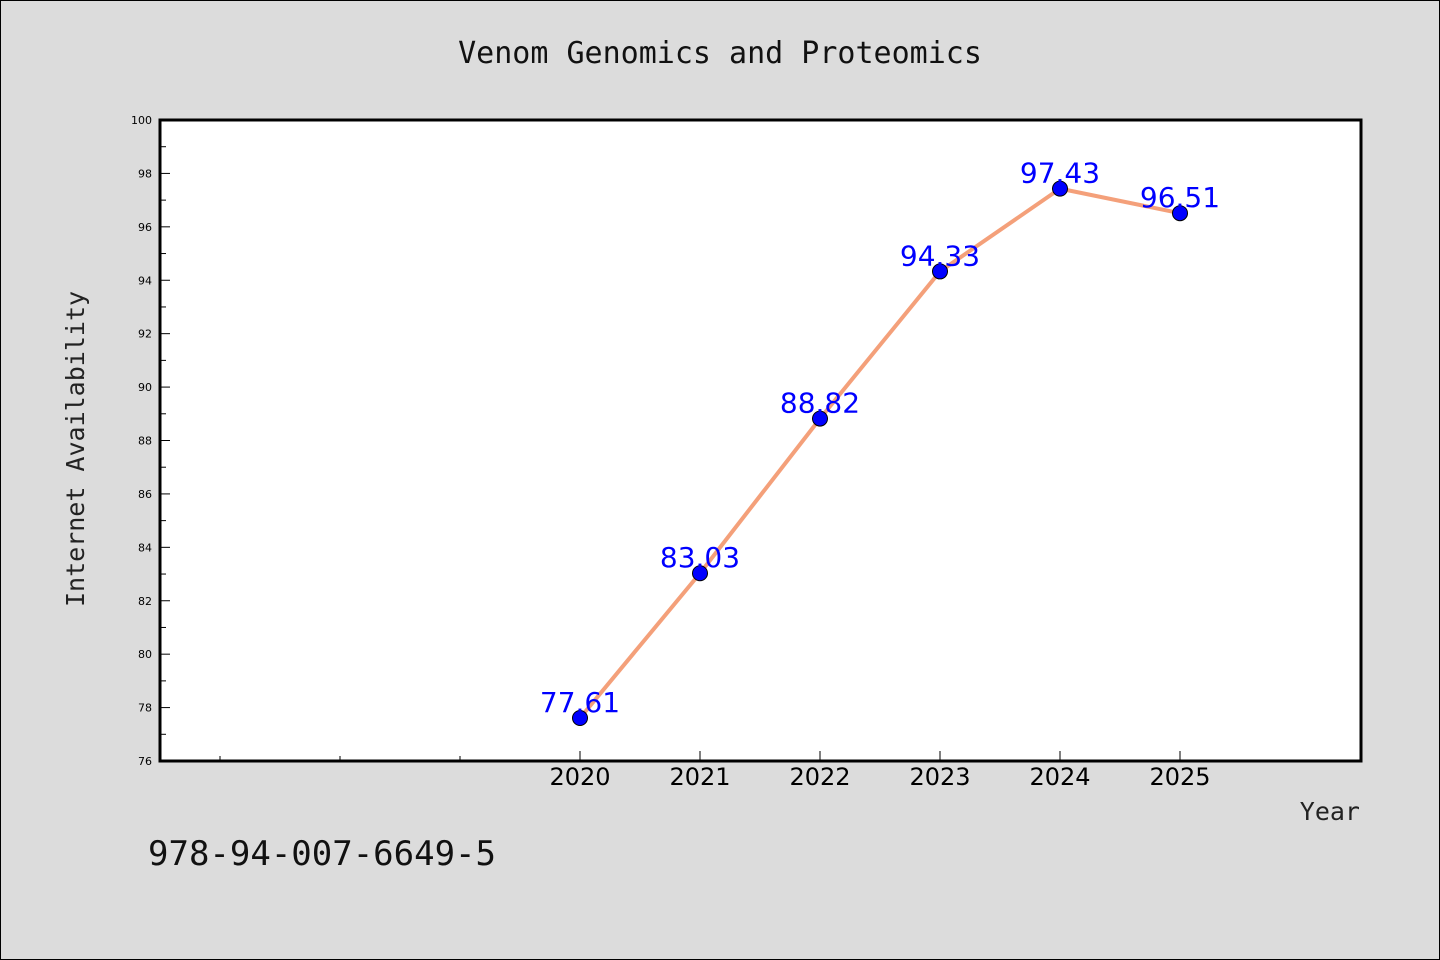 The height and width of the screenshot is (960, 1440). I want to click on y-tick-label: 82, so click(145, 601).